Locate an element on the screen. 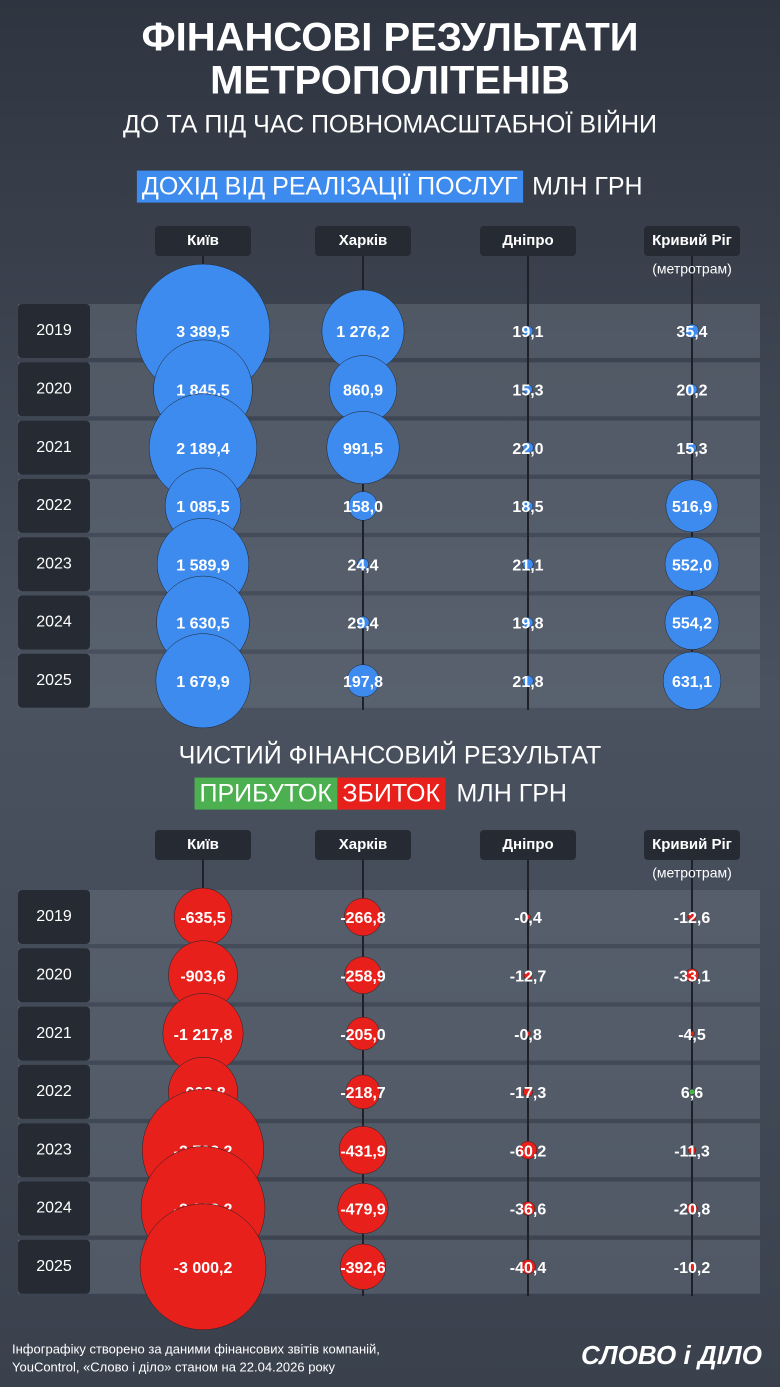 The height and width of the screenshot is (1387, 780). value-label: 991,5 is located at coordinates (363, 449).